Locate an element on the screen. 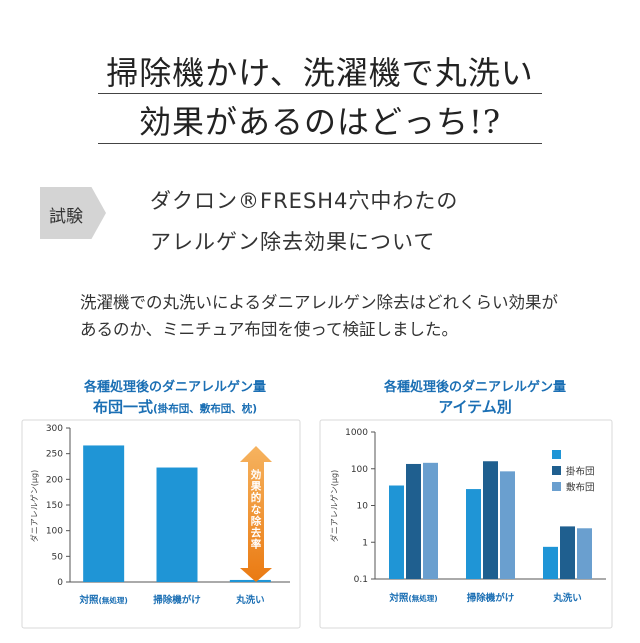 The height and width of the screenshot is (643, 640). chart1-subtitle-block: 布団一式(掛布団、敷布団、枕) is located at coordinates (175, 406).